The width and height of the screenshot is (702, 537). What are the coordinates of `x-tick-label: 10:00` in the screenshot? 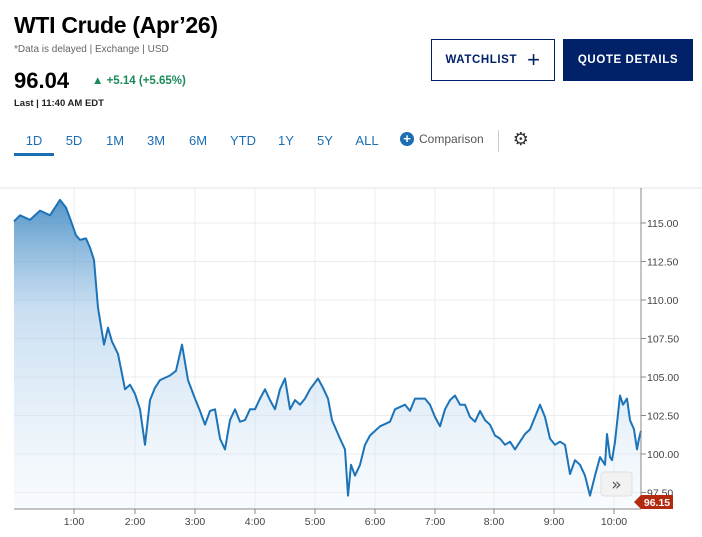 It's located at (614, 522).